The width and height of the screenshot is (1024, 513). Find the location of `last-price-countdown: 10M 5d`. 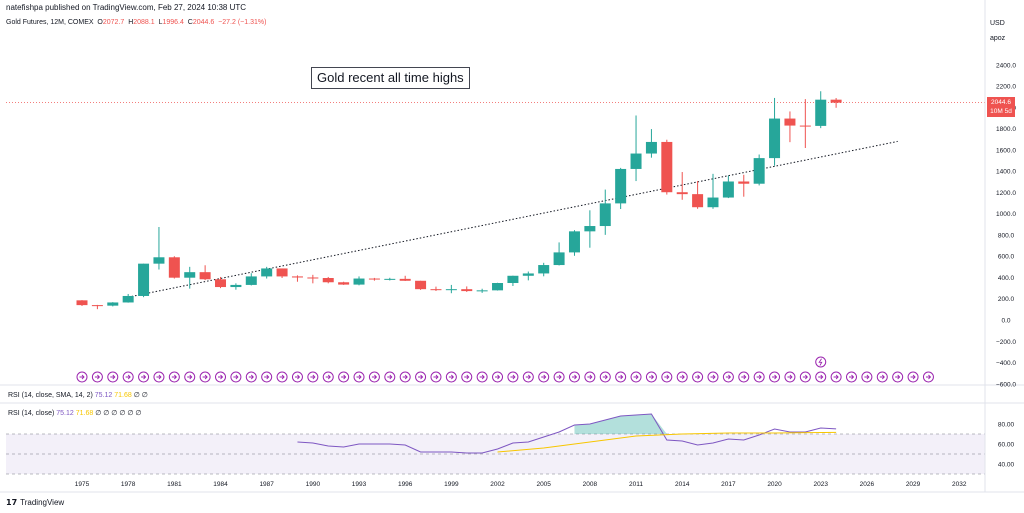

last-price-countdown: 10M 5d is located at coordinates (1001, 111).